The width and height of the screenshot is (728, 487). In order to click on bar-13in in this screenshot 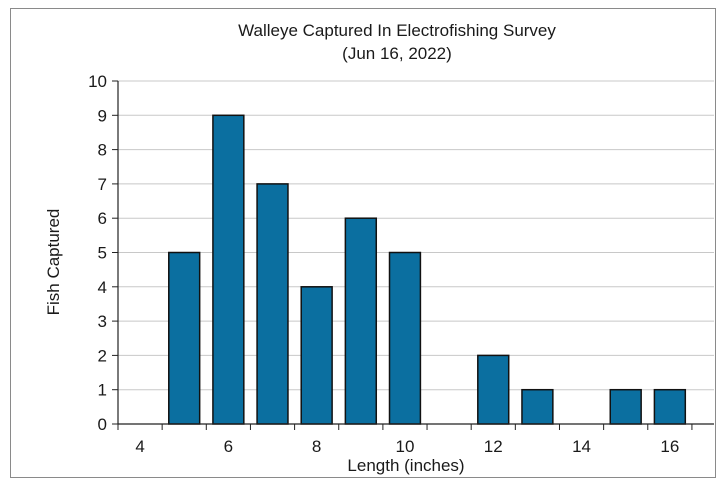, I will do `click(537, 406)`.